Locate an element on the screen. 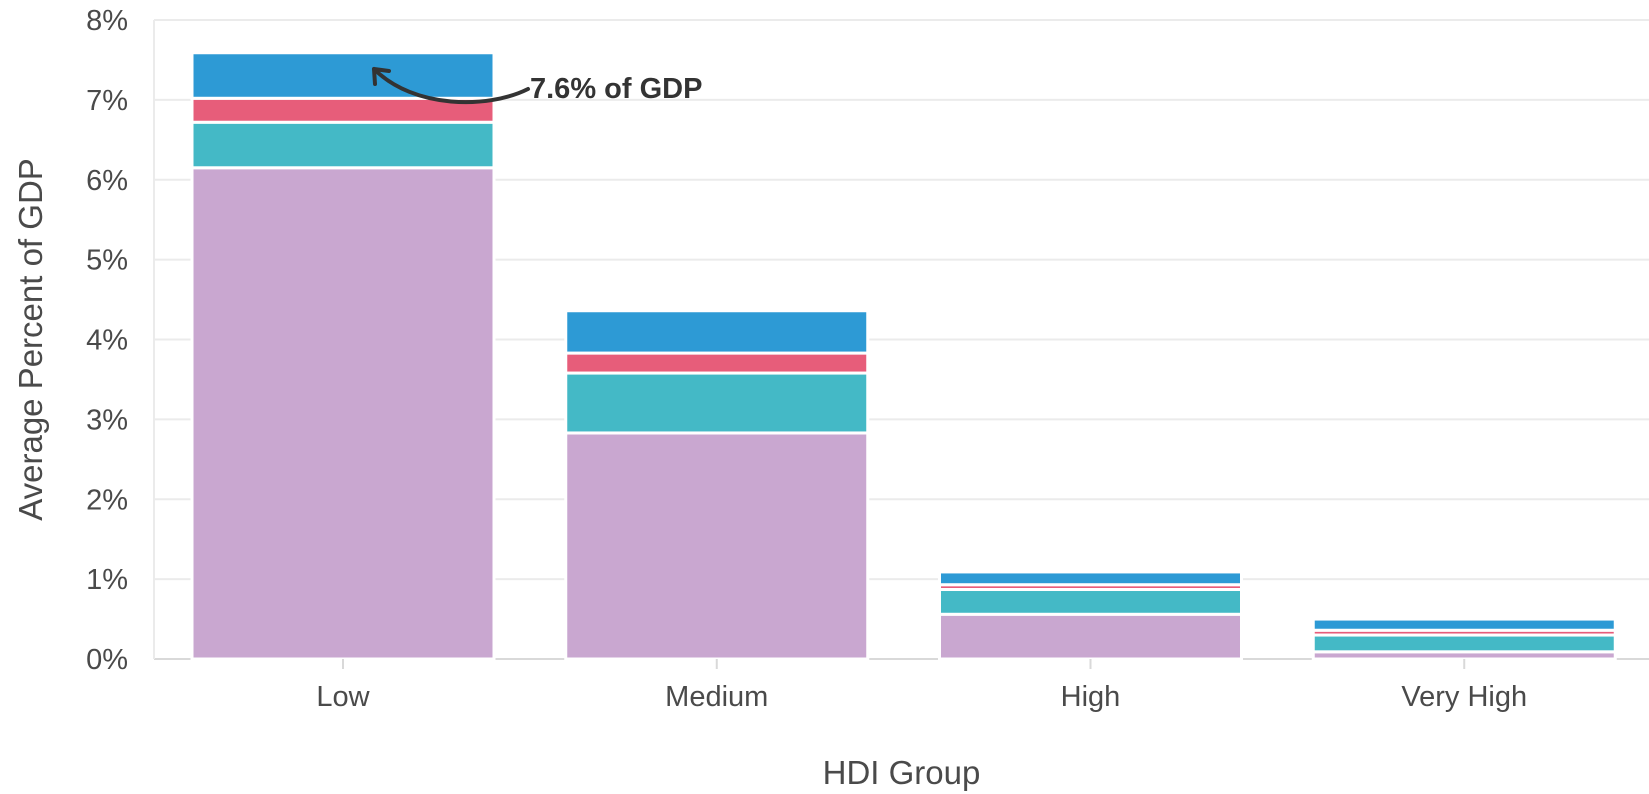  x-tick-label: Very High is located at coordinates (1464, 697).